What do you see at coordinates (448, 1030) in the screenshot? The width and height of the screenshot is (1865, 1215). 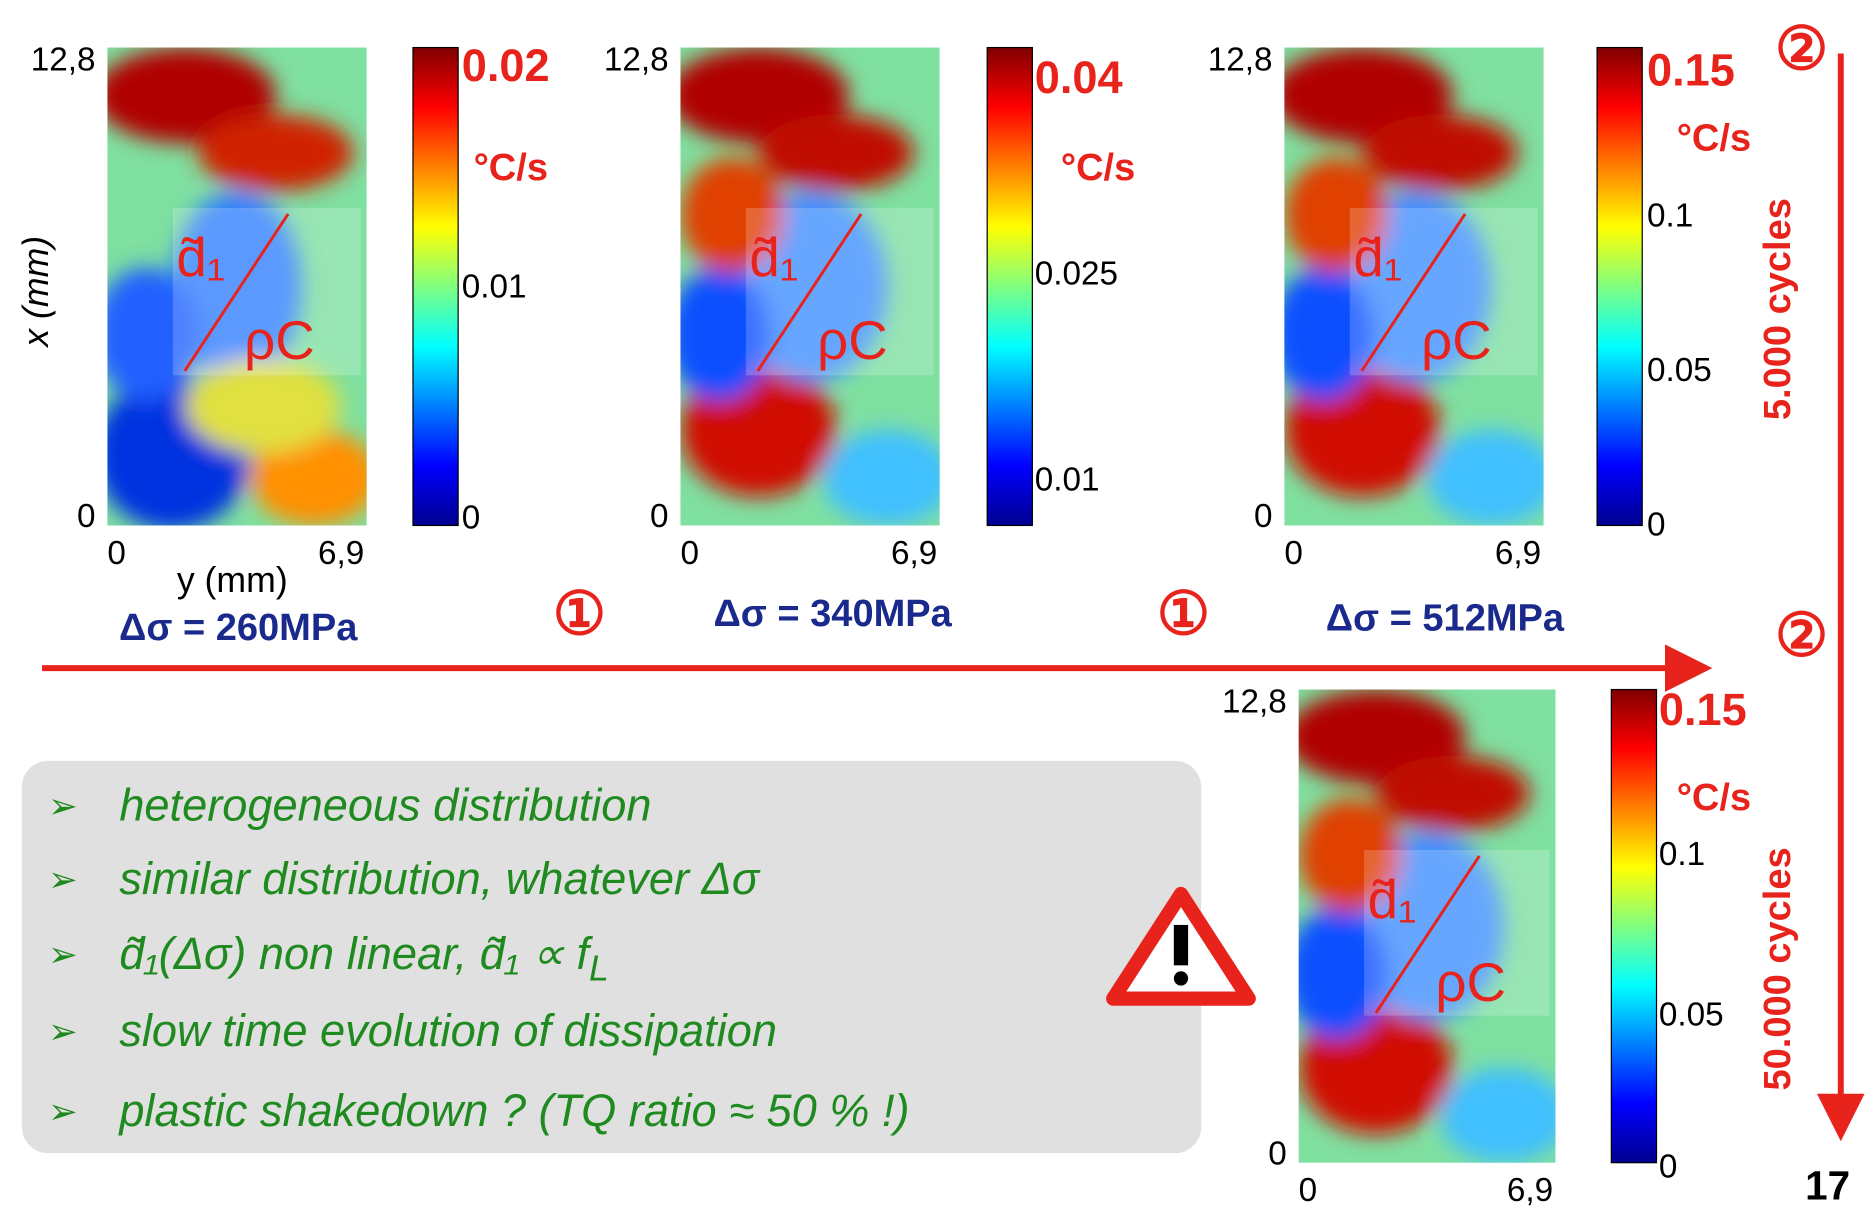 I see `bullet-text: slow time evolution of dissipation` at bounding box center [448, 1030].